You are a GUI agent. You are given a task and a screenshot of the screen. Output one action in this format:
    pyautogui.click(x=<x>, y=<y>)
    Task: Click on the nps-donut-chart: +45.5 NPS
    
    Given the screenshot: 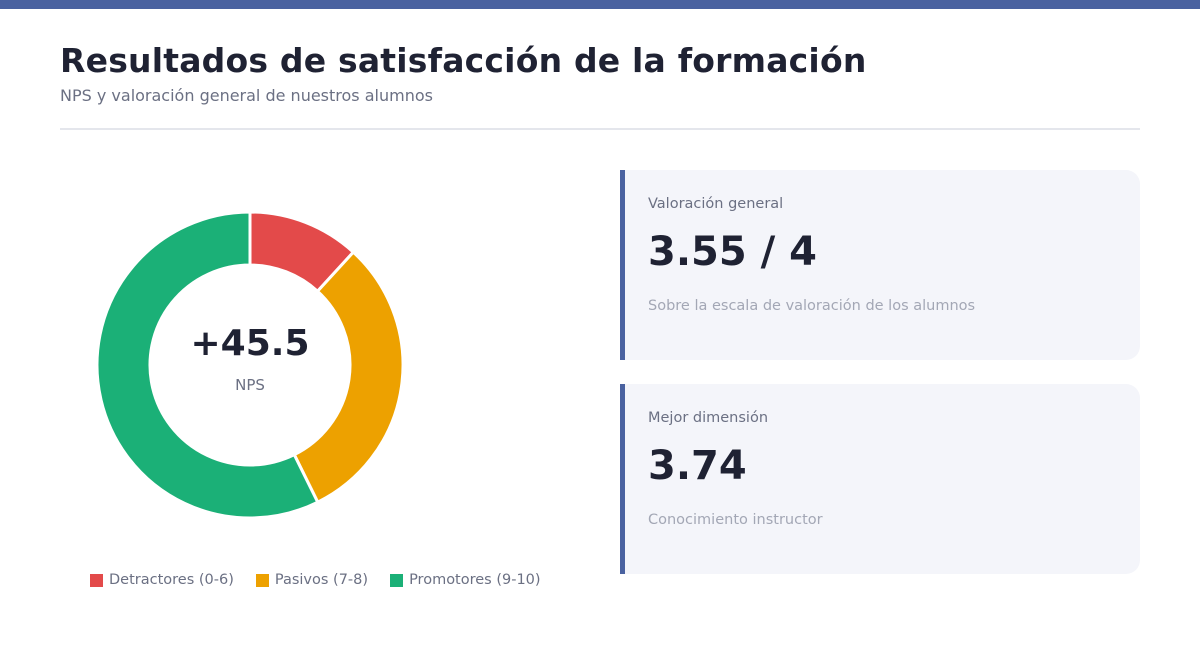 What is the action you would take?
    pyautogui.click(x=250, y=365)
    